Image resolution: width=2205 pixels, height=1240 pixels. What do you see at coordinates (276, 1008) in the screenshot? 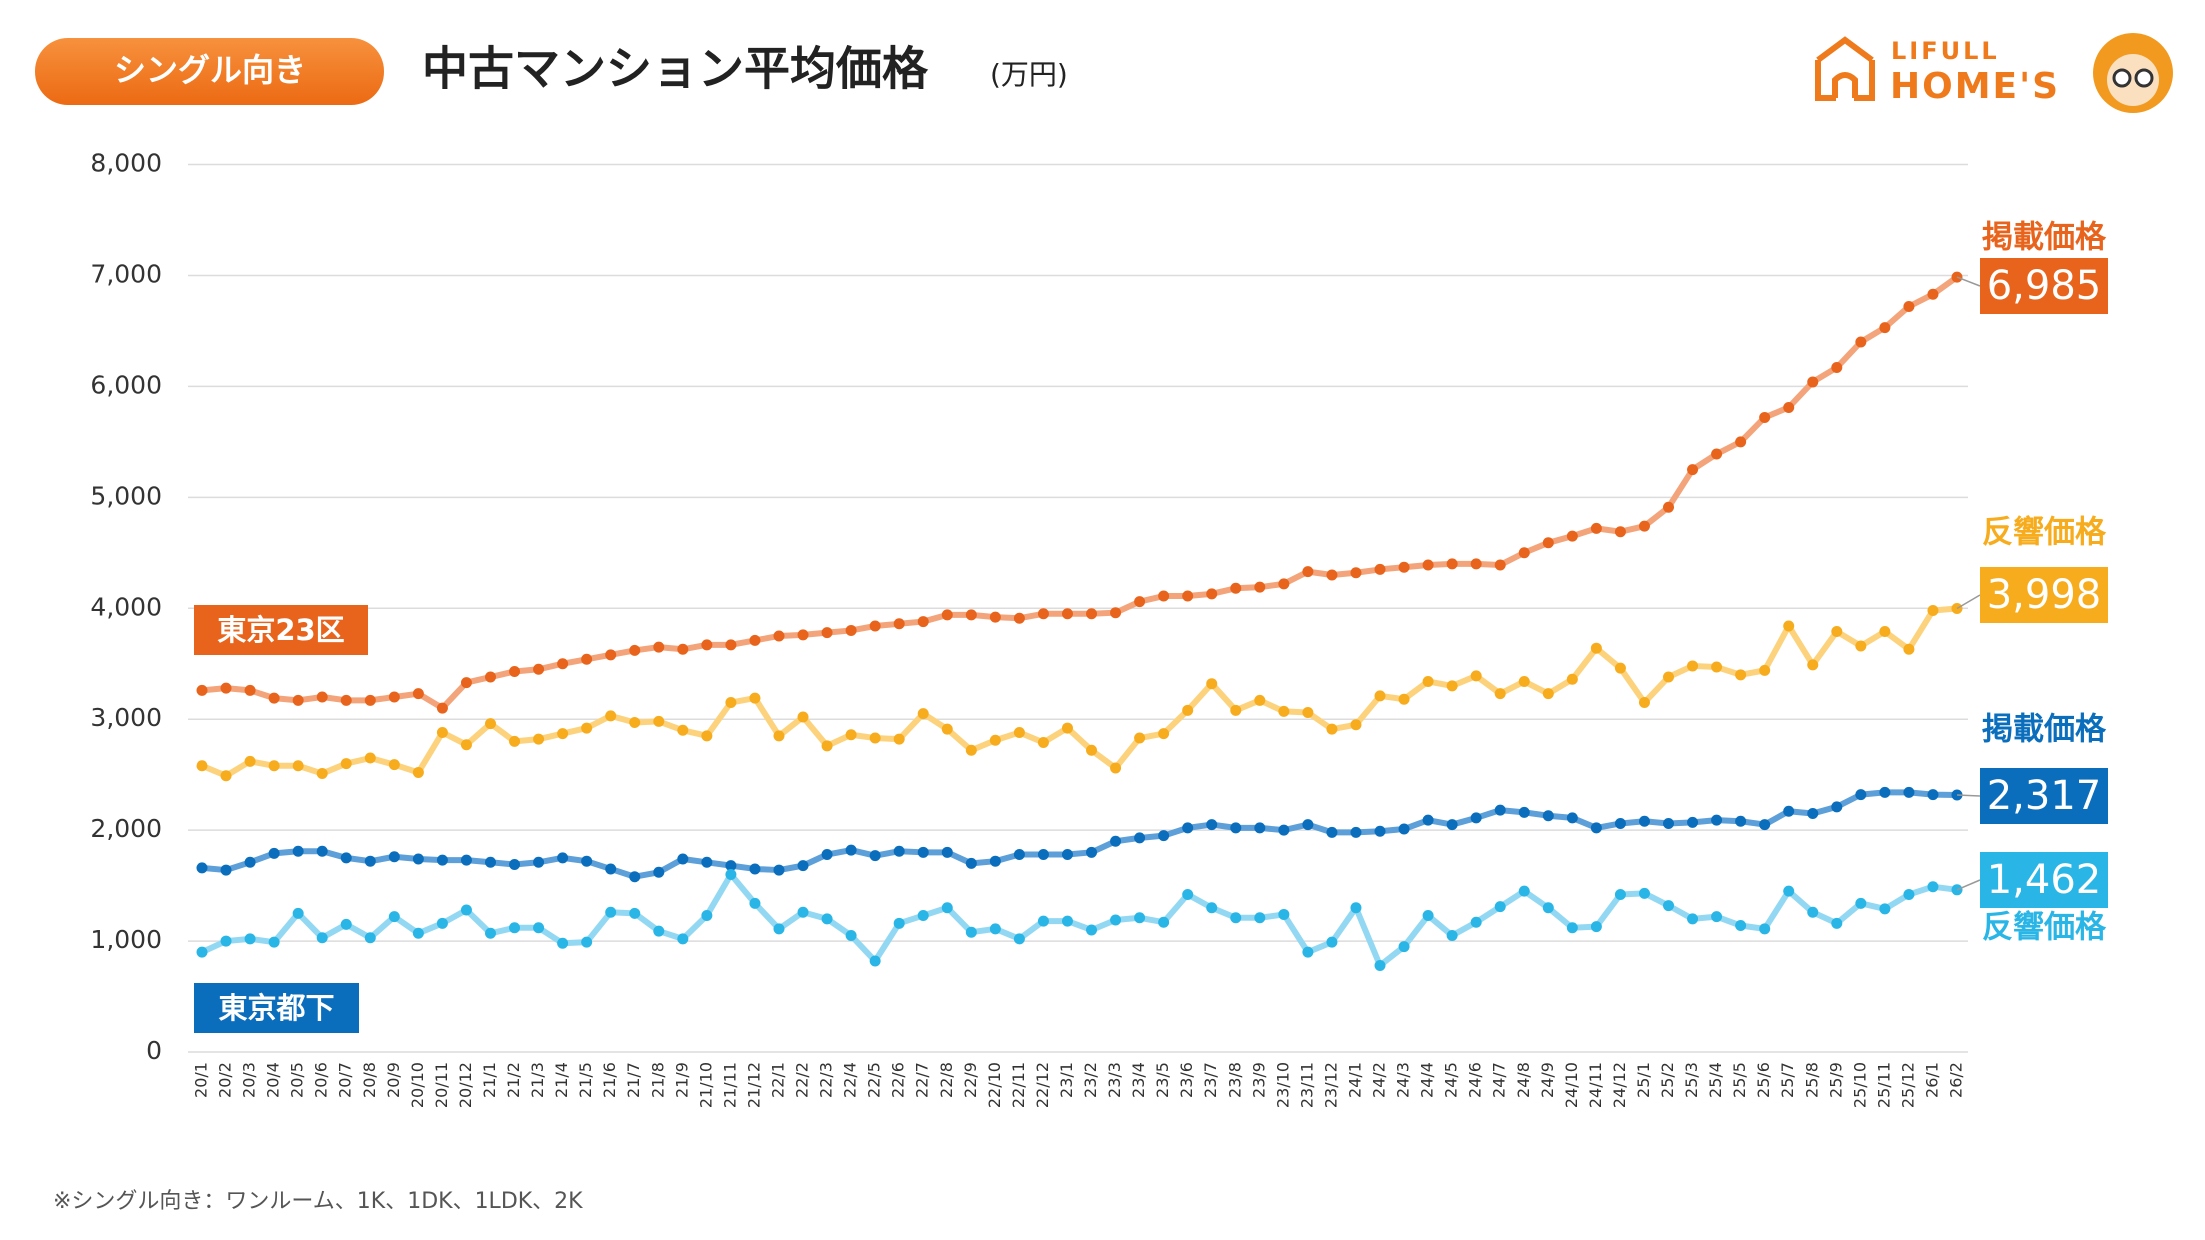
I see `group-label-box` at bounding box center [276, 1008].